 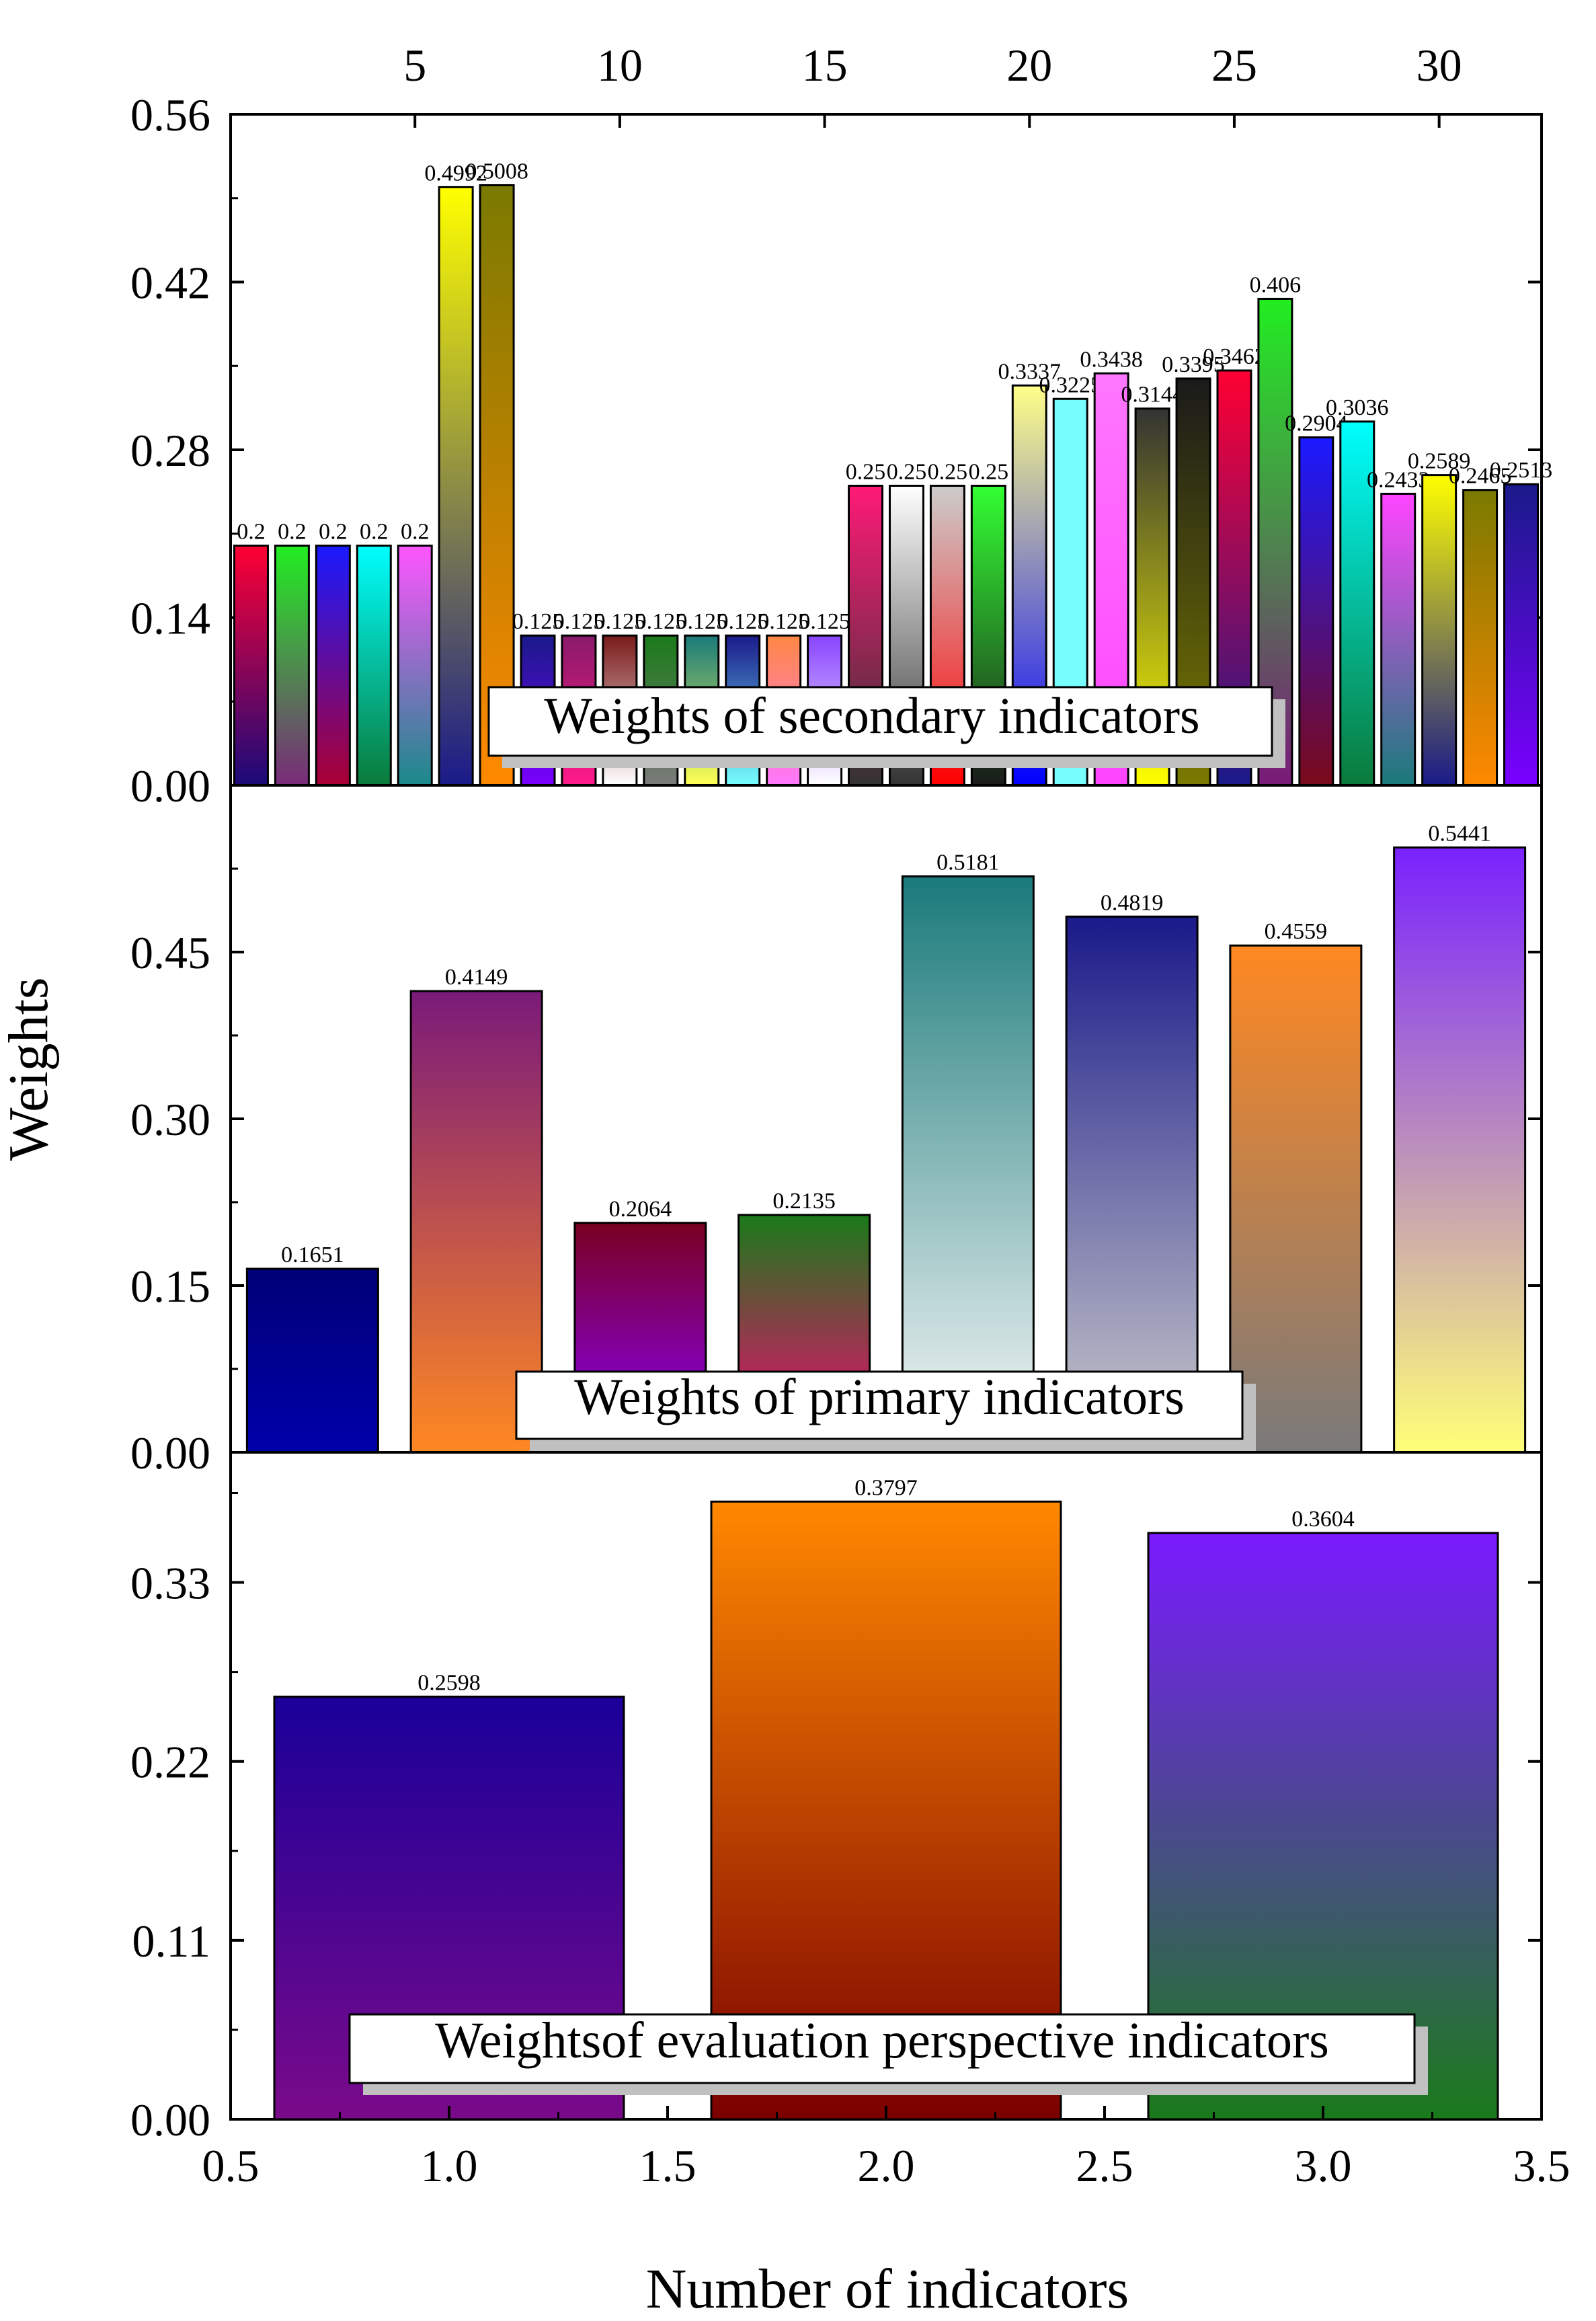 I want to click on bar-value-label: 0.3462, so click(x=1234, y=356).